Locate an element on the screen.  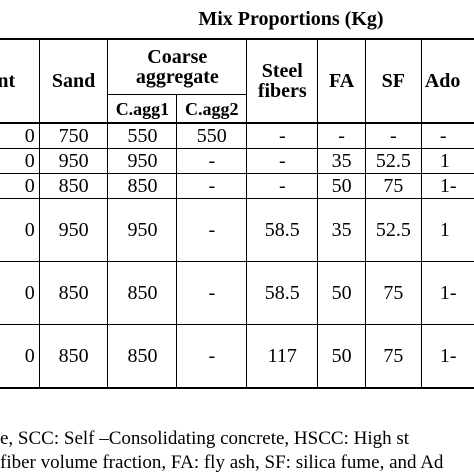
header-steel-fibers: Steel fibers is located at coordinates (282, 81).